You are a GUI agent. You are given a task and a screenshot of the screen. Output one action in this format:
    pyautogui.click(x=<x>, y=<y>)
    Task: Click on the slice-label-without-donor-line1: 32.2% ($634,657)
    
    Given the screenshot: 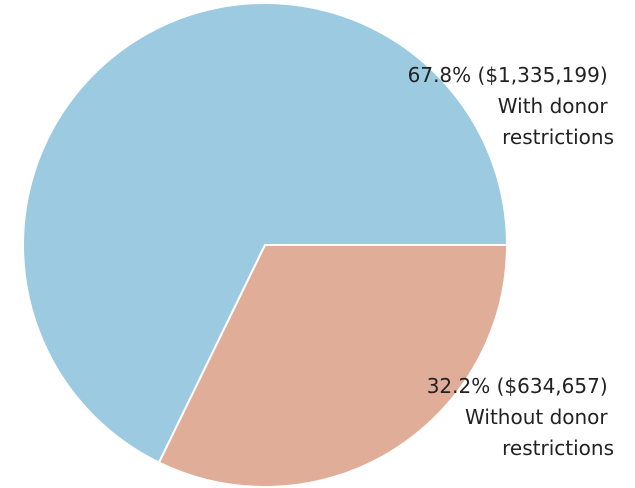 What is the action you would take?
    pyautogui.click(x=517, y=386)
    